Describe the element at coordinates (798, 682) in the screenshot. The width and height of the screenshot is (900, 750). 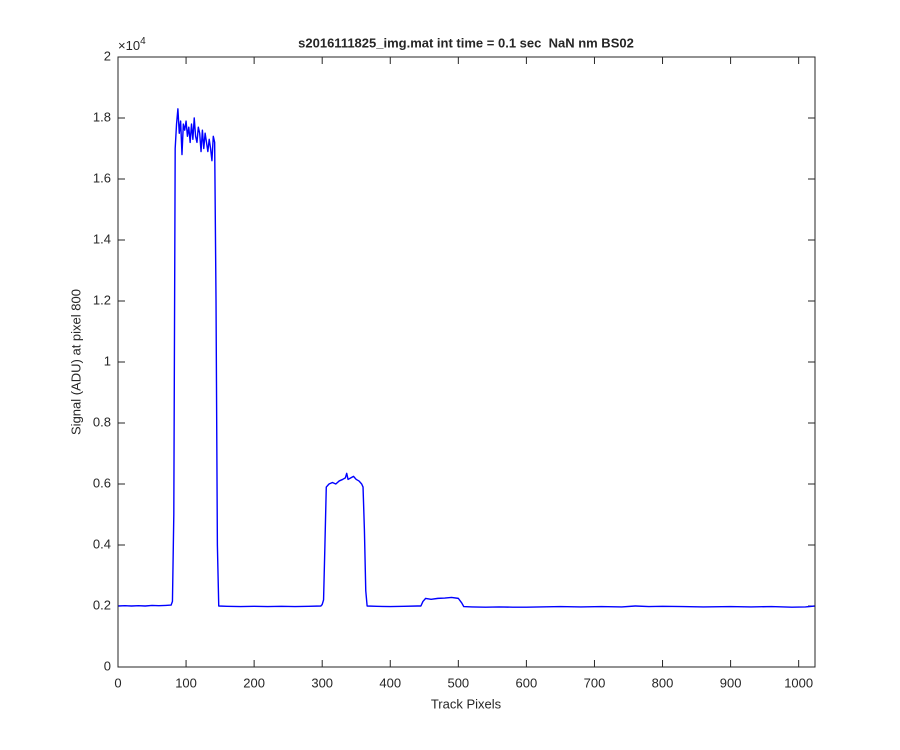
I see `x-tick-label: 1000` at that location.